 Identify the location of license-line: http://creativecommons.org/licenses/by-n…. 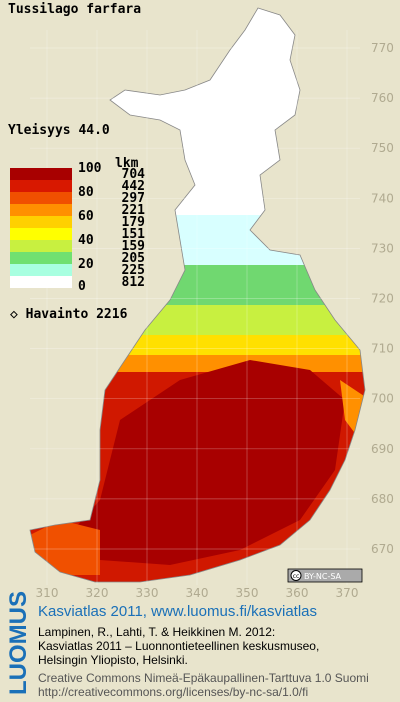
(173, 692).